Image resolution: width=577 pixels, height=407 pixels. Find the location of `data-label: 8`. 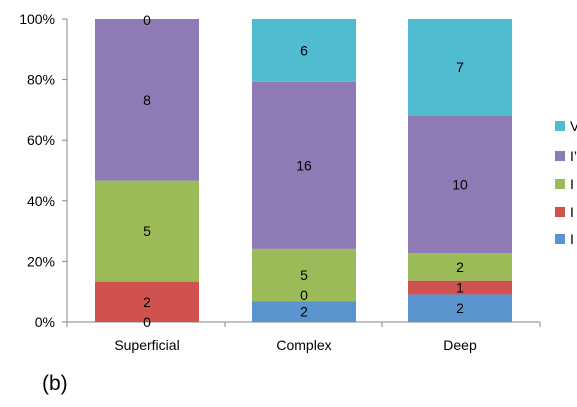

data-label: 8 is located at coordinates (147, 100).